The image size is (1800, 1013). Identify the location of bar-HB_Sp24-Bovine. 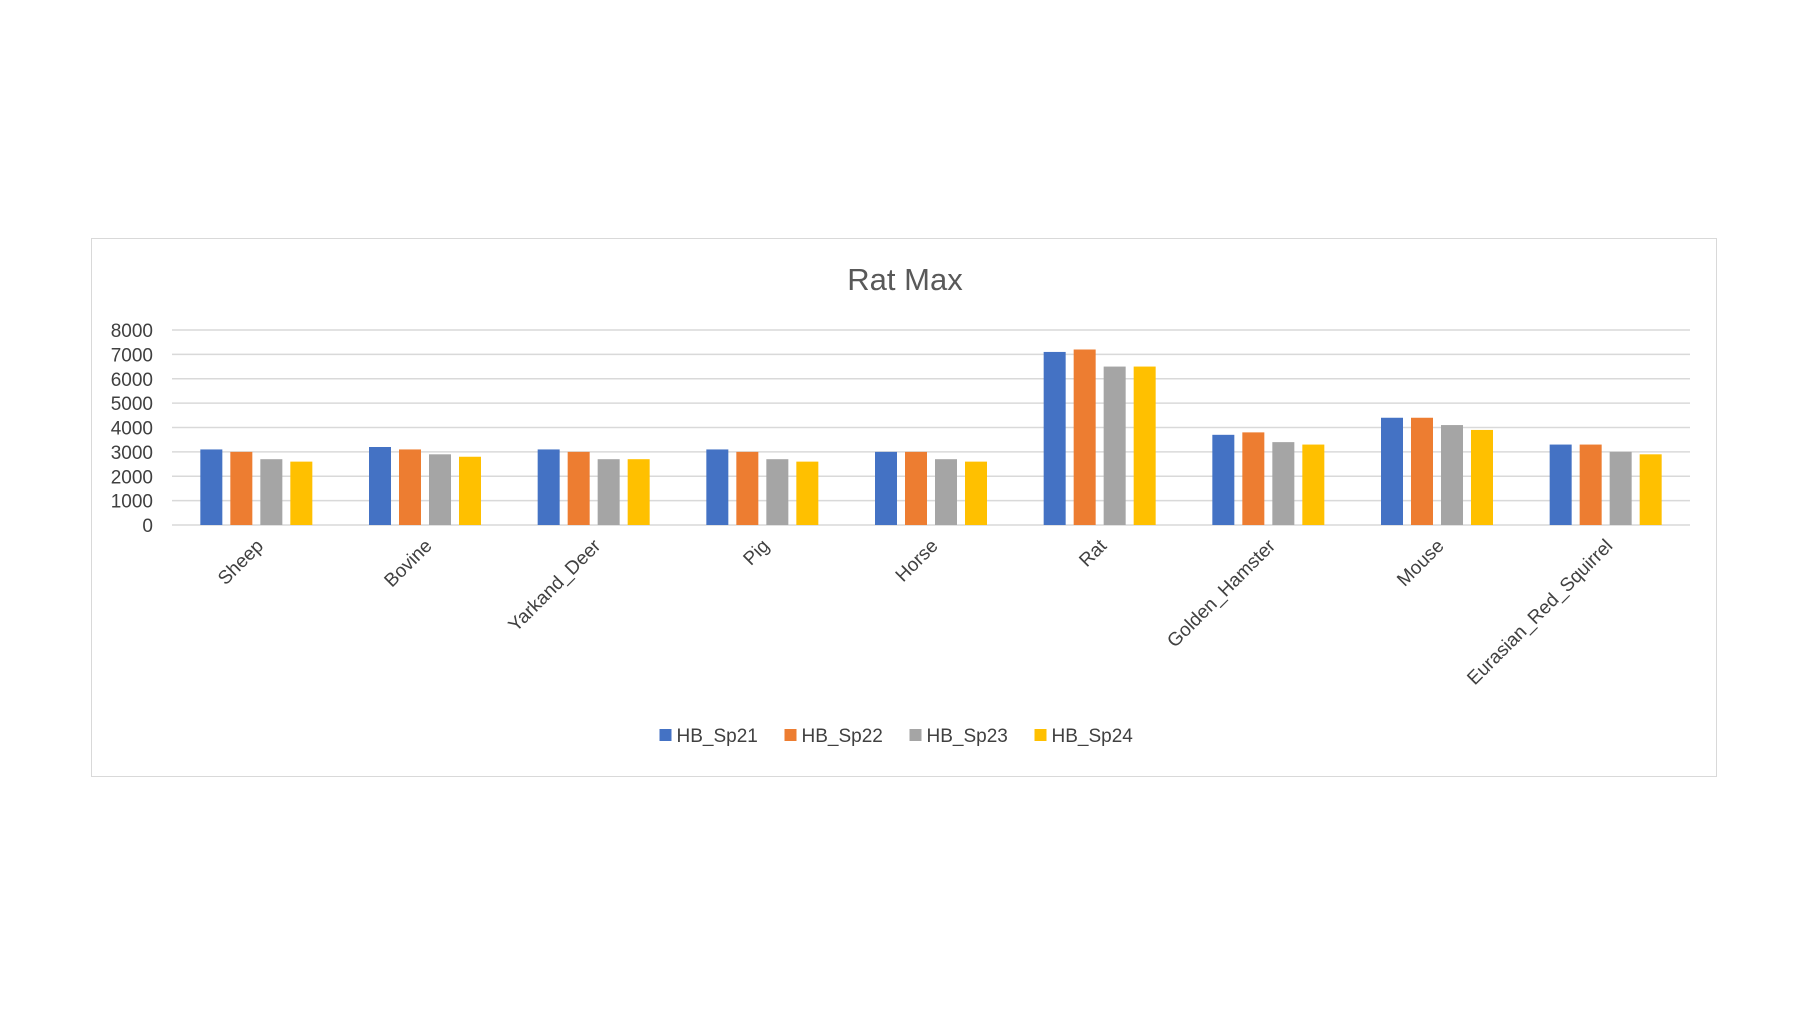
(470, 490).